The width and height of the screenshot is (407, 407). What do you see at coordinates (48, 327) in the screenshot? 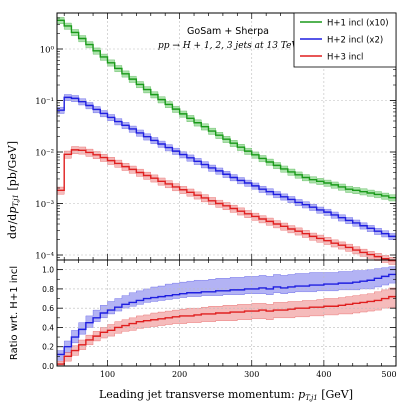
I see `ratio-y-tick-label: 0.4` at bounding box center [48, 327].